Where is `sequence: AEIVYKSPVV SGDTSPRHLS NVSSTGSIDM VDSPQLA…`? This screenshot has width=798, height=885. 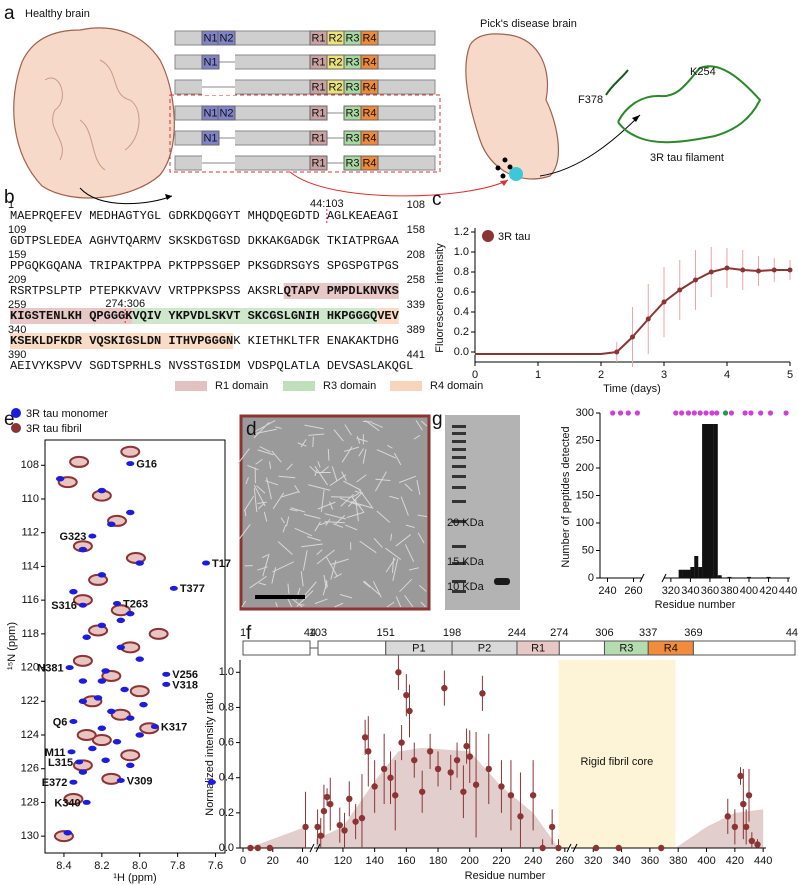
sequence: AEIVYKSPVV SGDTSPRHLS NVSSTGSIDM VDSPQLA… is located at coordinates (211, 366).